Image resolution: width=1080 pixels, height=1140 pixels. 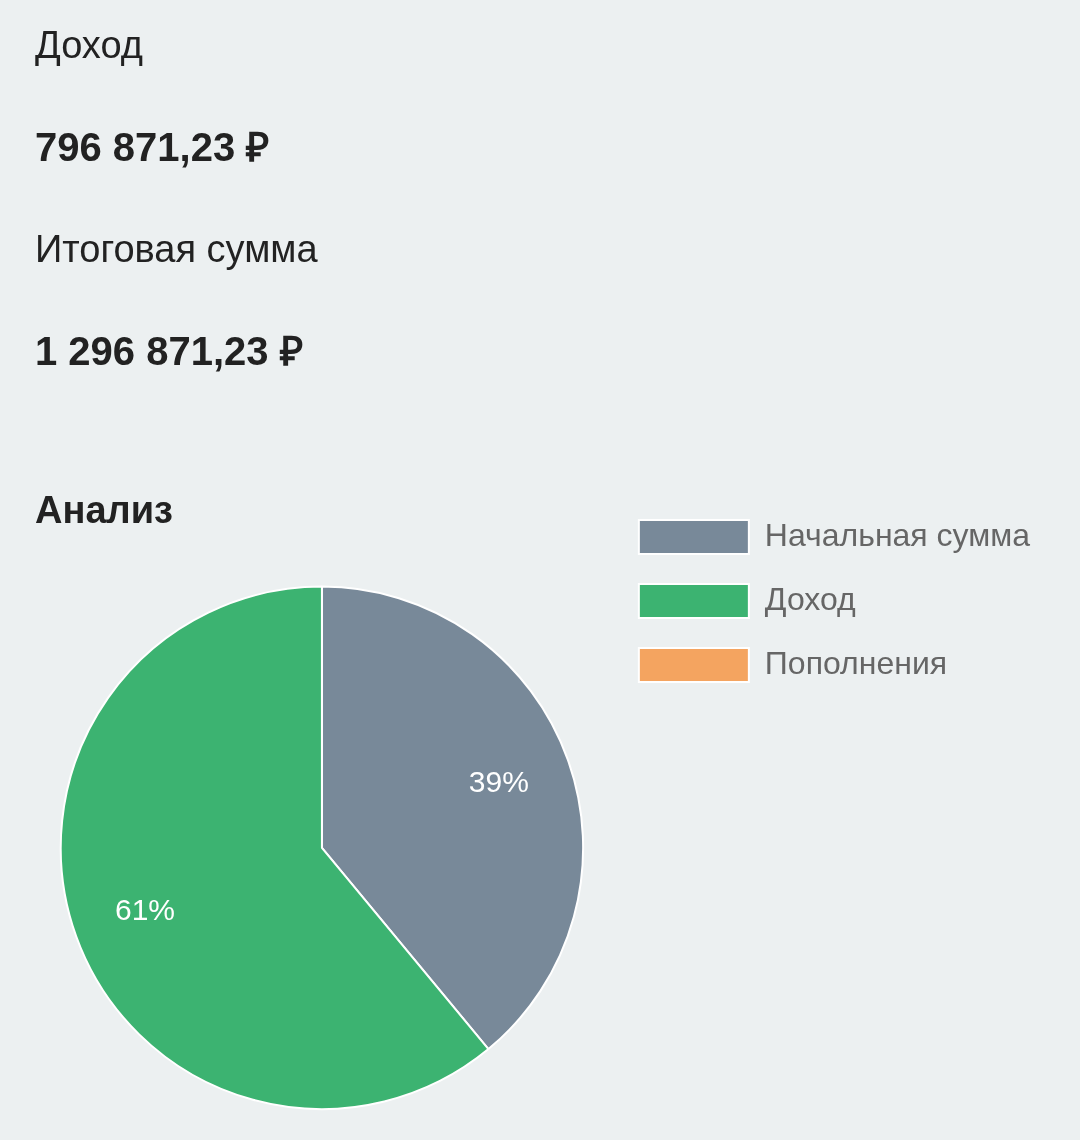 What do you see at coordinates (153, 147) in the screenshot?
I see `text: 796 871,23 ₽` at bounding box center [153, 147].